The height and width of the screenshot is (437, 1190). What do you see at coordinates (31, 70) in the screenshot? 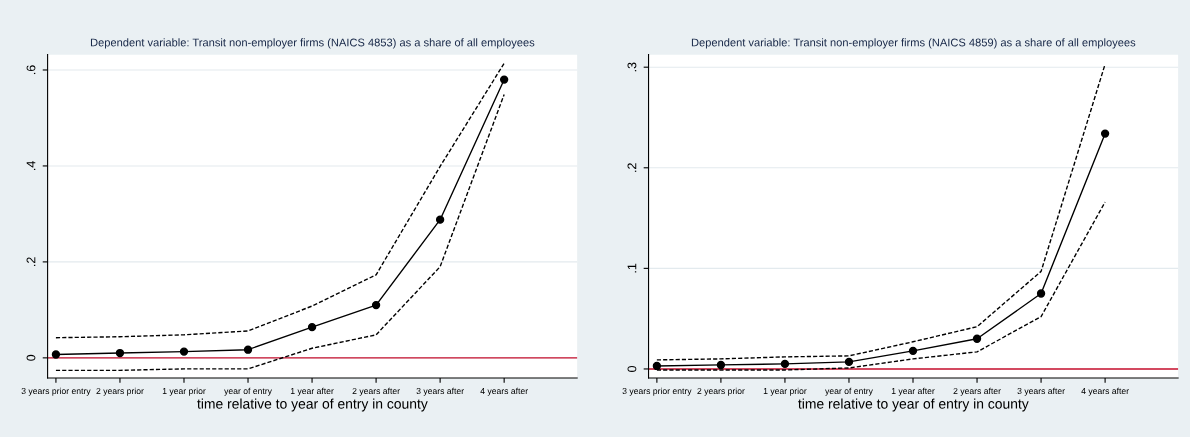
I see `y-tick-label: .6` at bounding box center [31, 70].